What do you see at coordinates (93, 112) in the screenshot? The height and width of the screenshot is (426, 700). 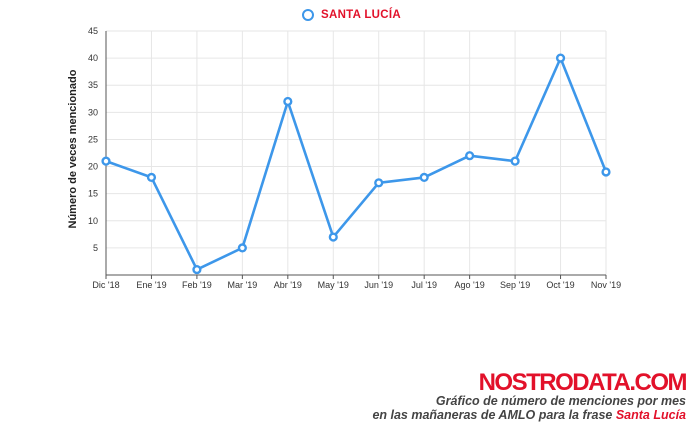 I see `y-tick-label: 30` at bounding box center [93, 112].